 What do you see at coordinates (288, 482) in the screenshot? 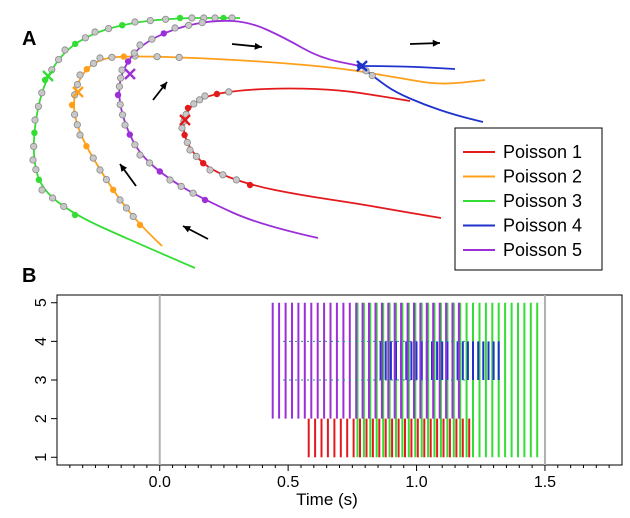
I see `x-tick-label: 0.5` at bounding box center [288, 482].